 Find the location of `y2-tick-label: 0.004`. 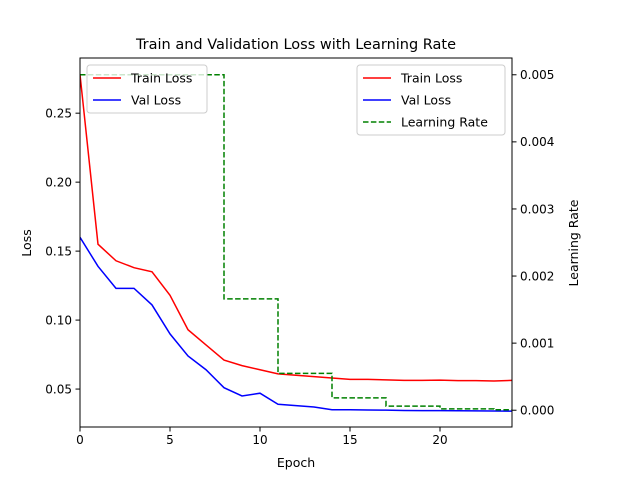

y2-tick-label: 0.004 is located at coordinates (537, 142).